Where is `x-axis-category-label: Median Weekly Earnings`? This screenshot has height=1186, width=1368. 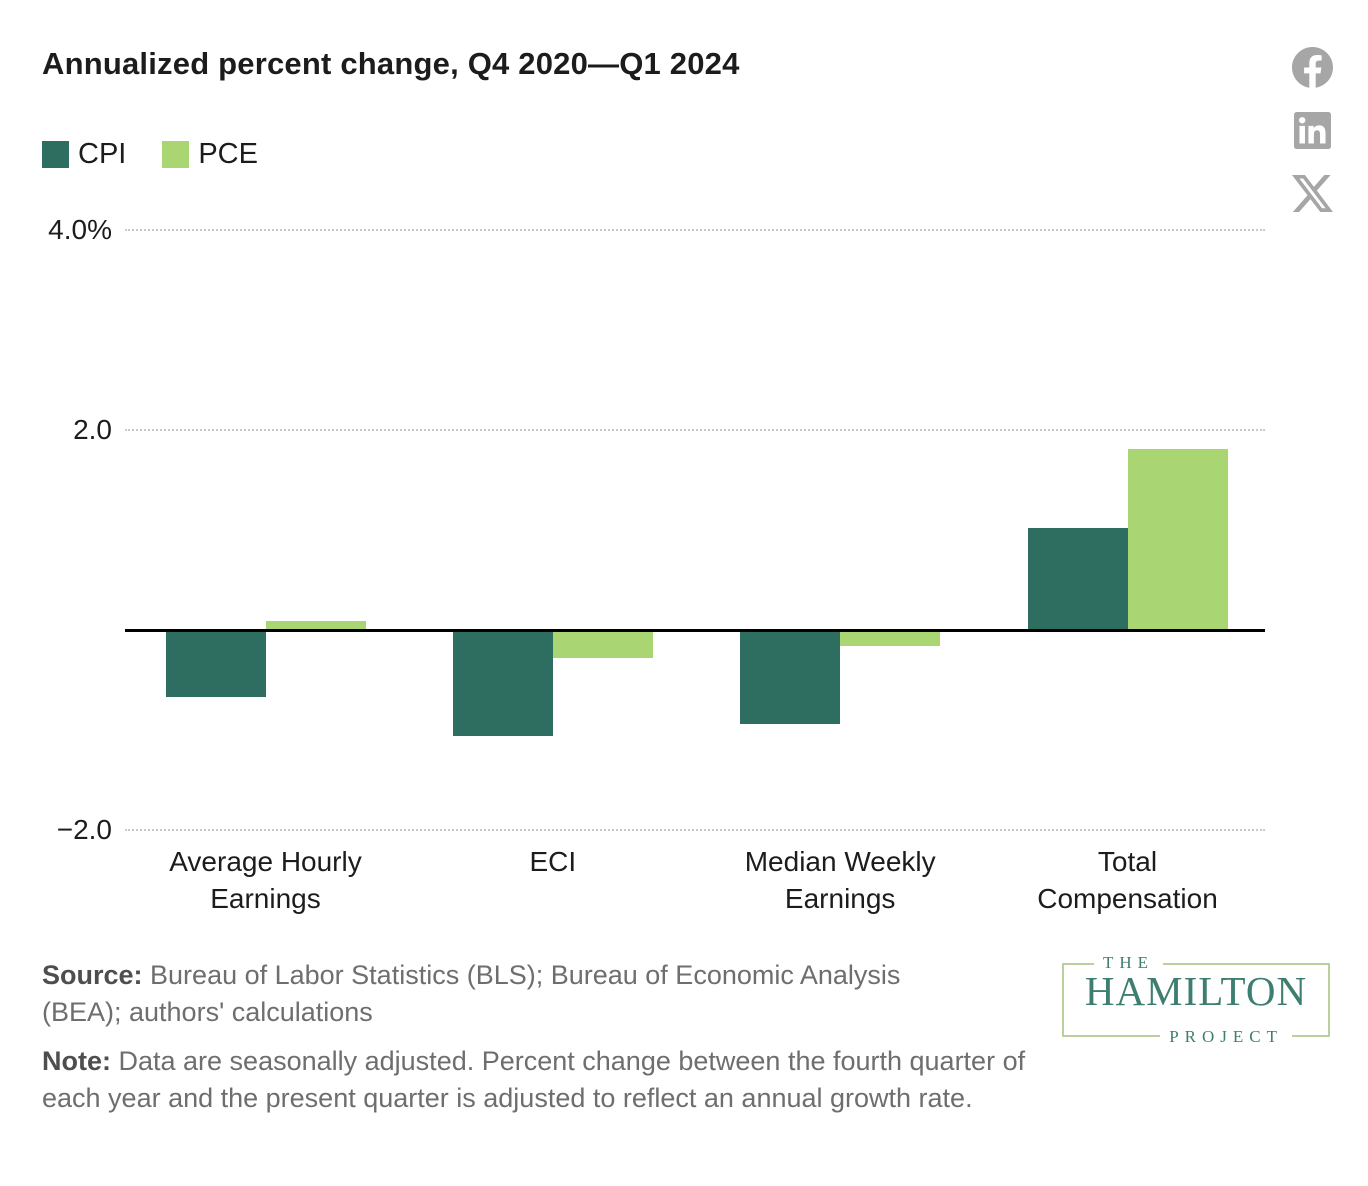 x-axis-category-label: Median Weekly Earnings is located at coordinates (840, 880).